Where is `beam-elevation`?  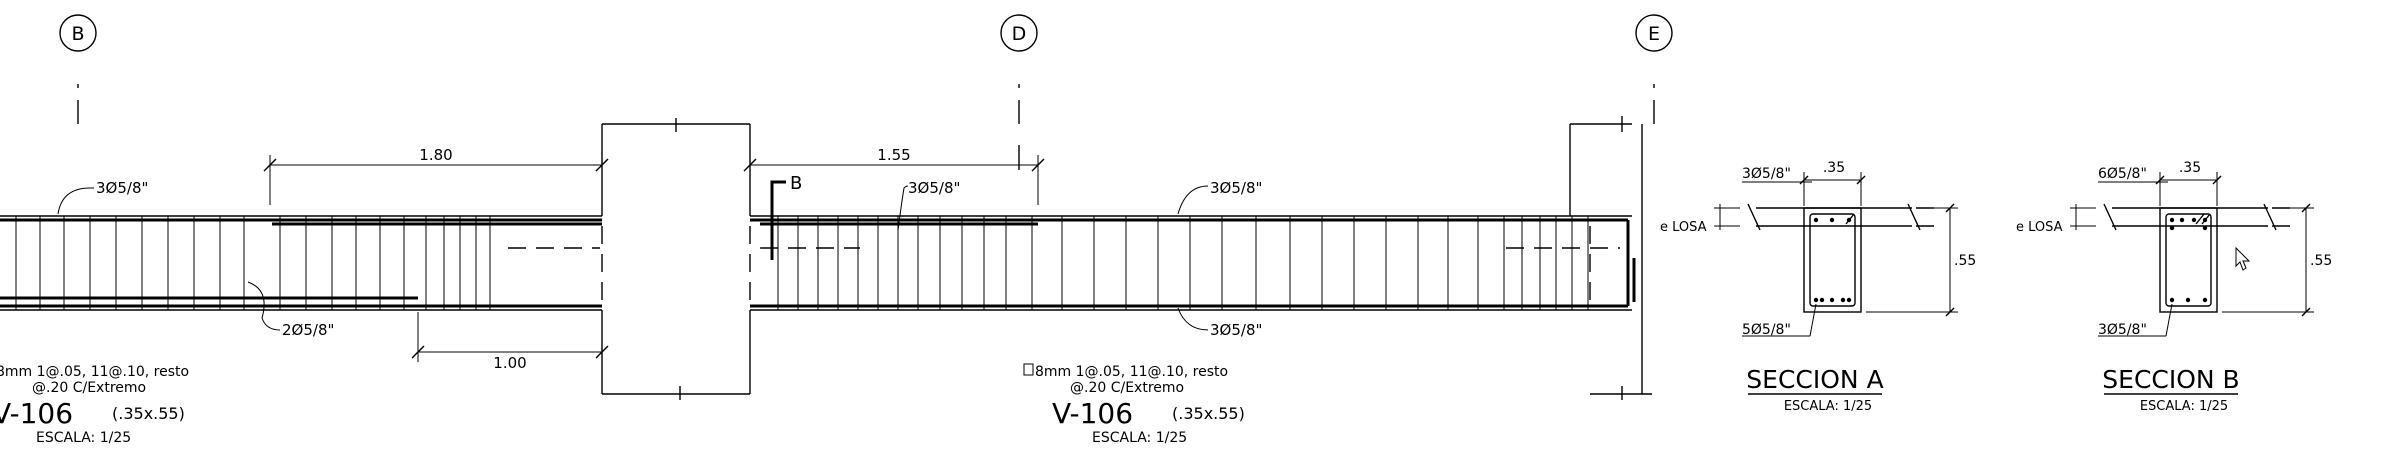 beam-elevation is located at coordinates (818, 263).